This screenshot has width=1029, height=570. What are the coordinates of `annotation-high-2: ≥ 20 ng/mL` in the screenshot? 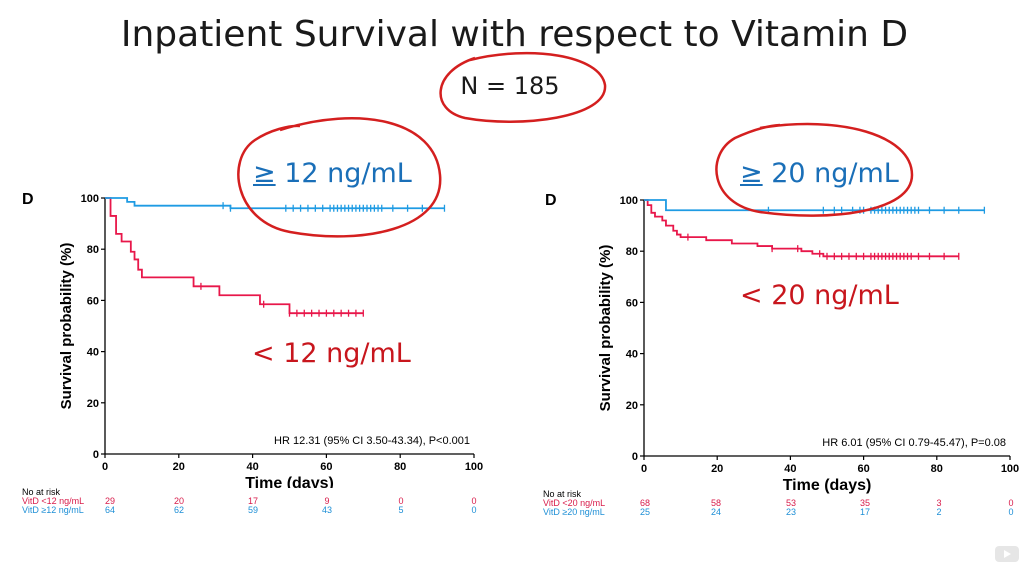 It's located at (819, 173).